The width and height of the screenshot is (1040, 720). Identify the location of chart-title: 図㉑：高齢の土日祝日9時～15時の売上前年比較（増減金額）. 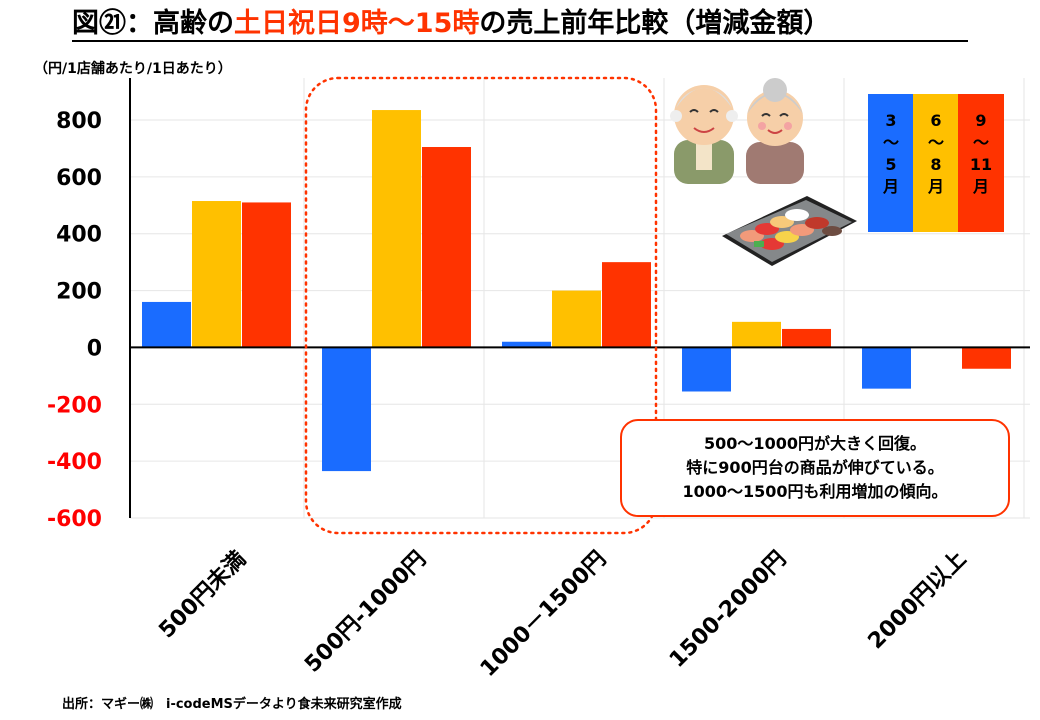
(522, 24).